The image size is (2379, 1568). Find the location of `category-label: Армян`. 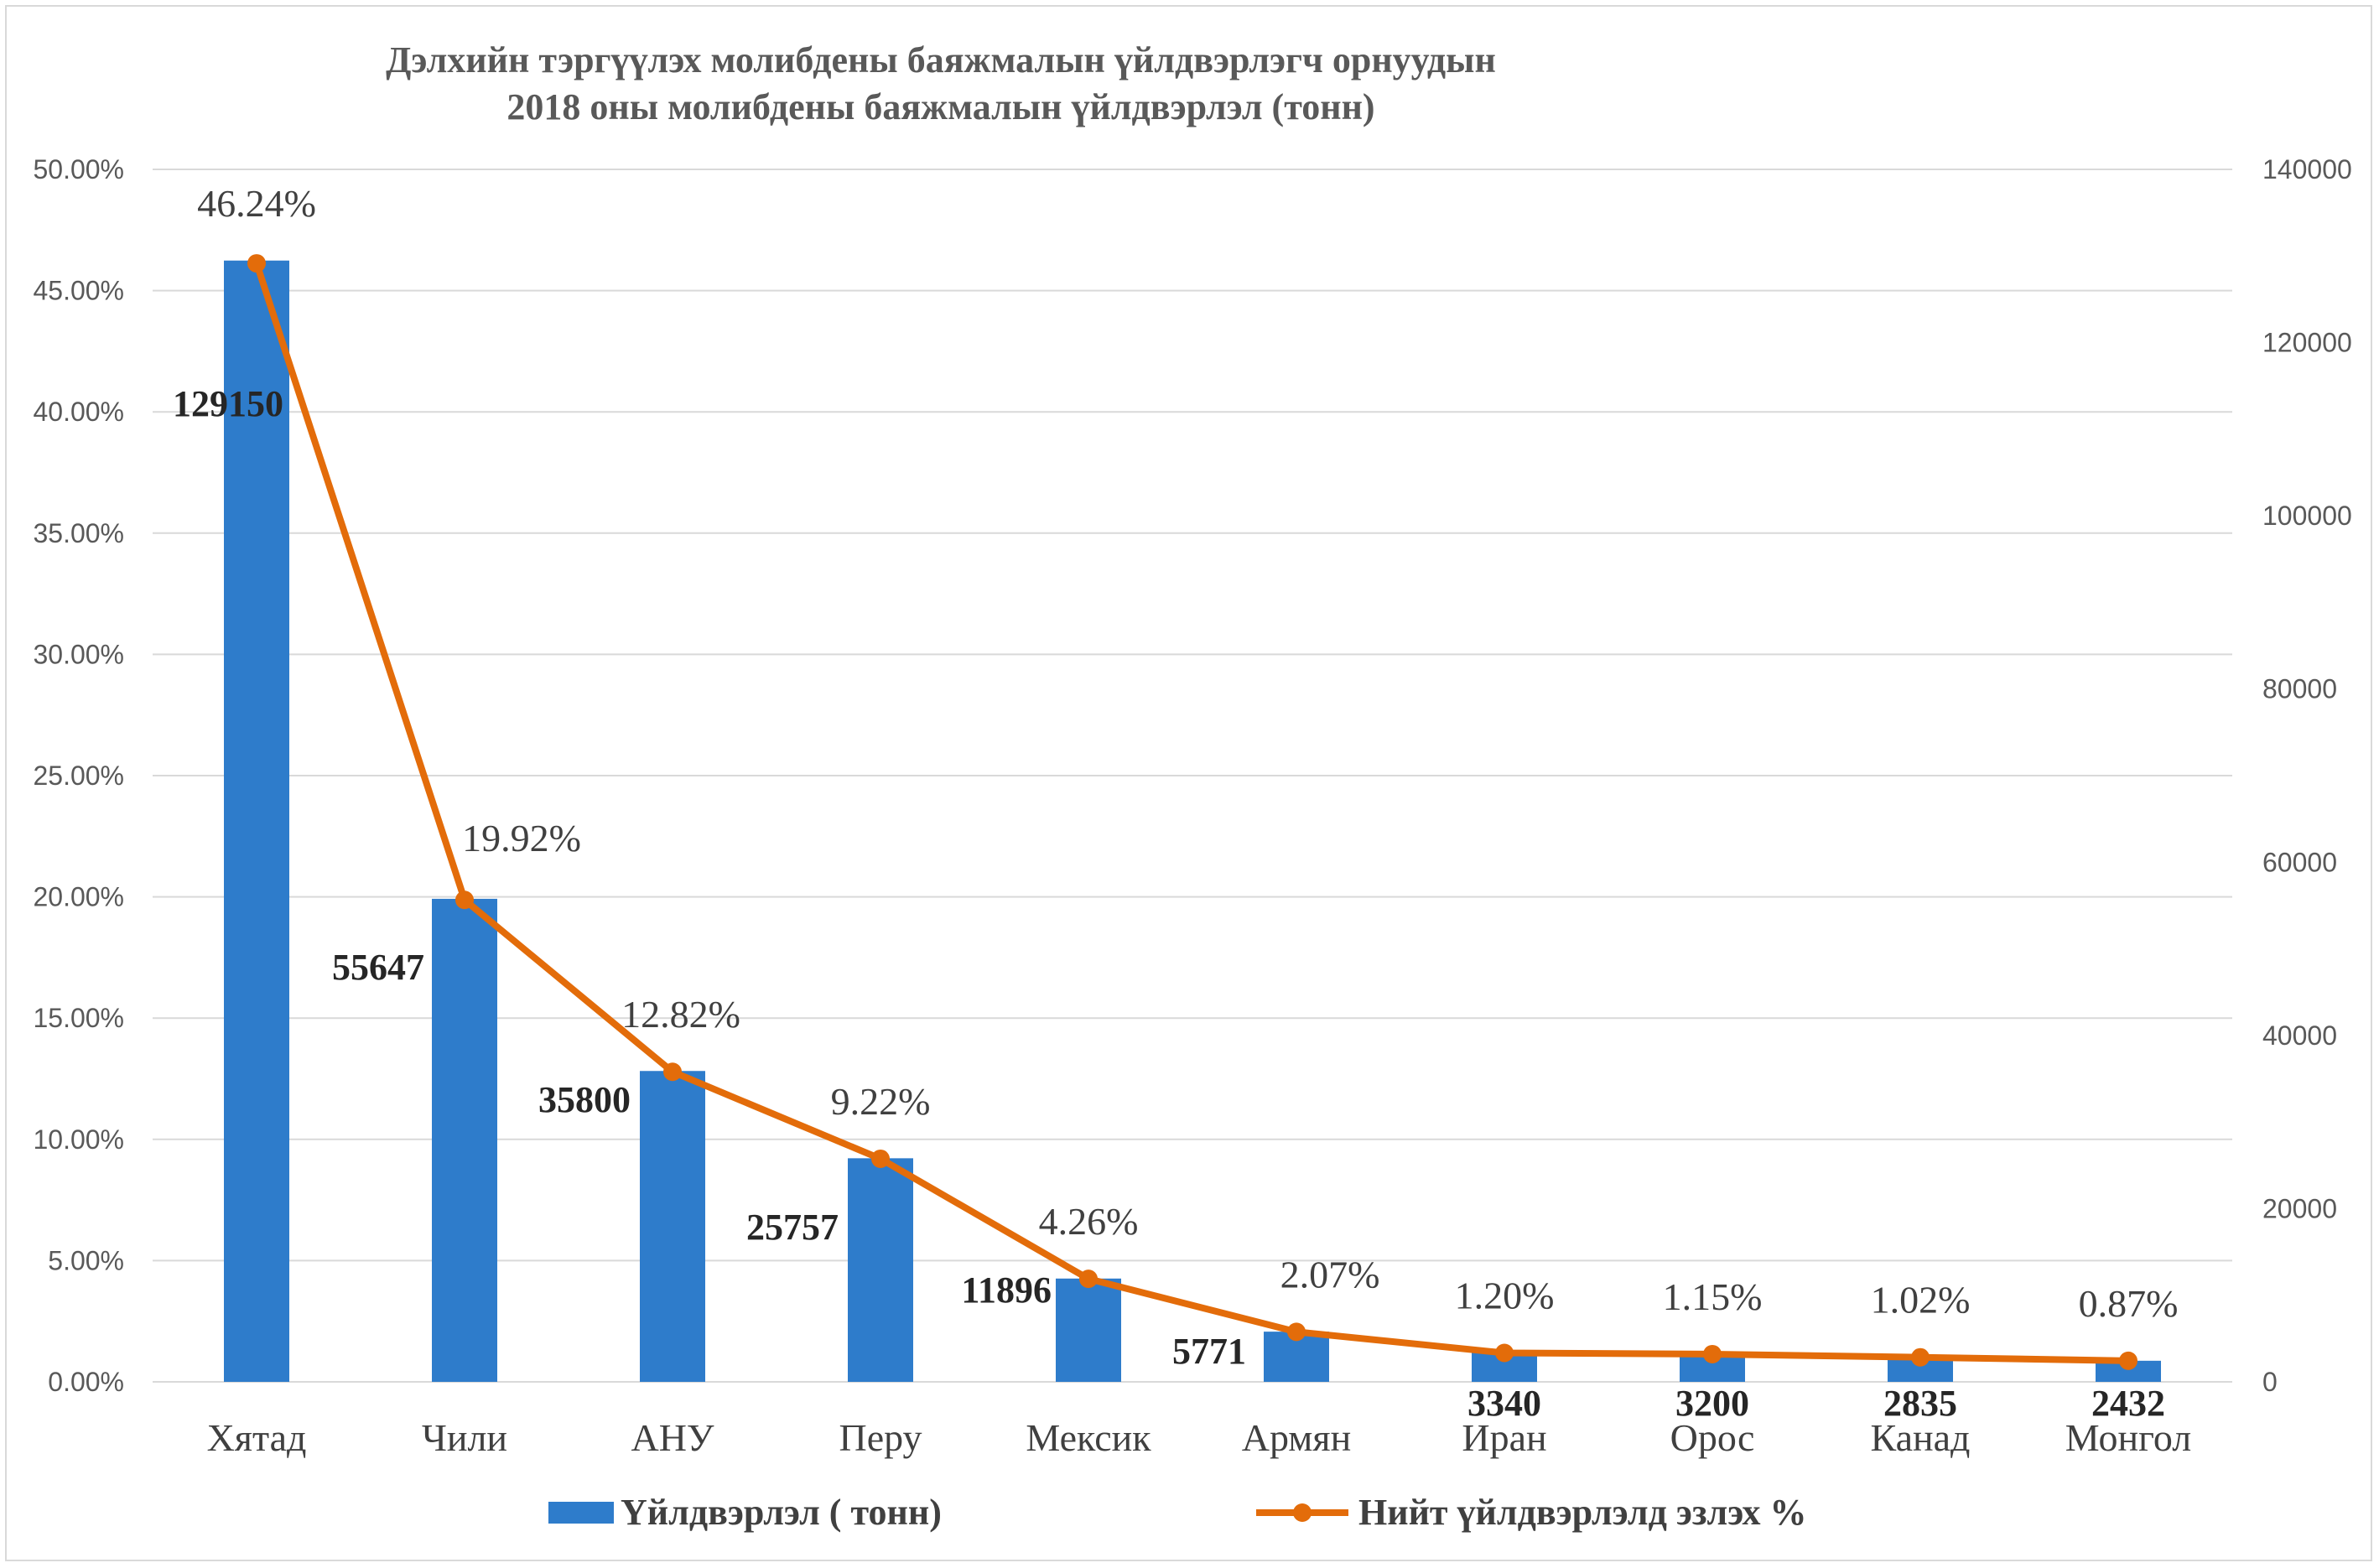

category-label: Армян is located at coordinates (1296, 1437).